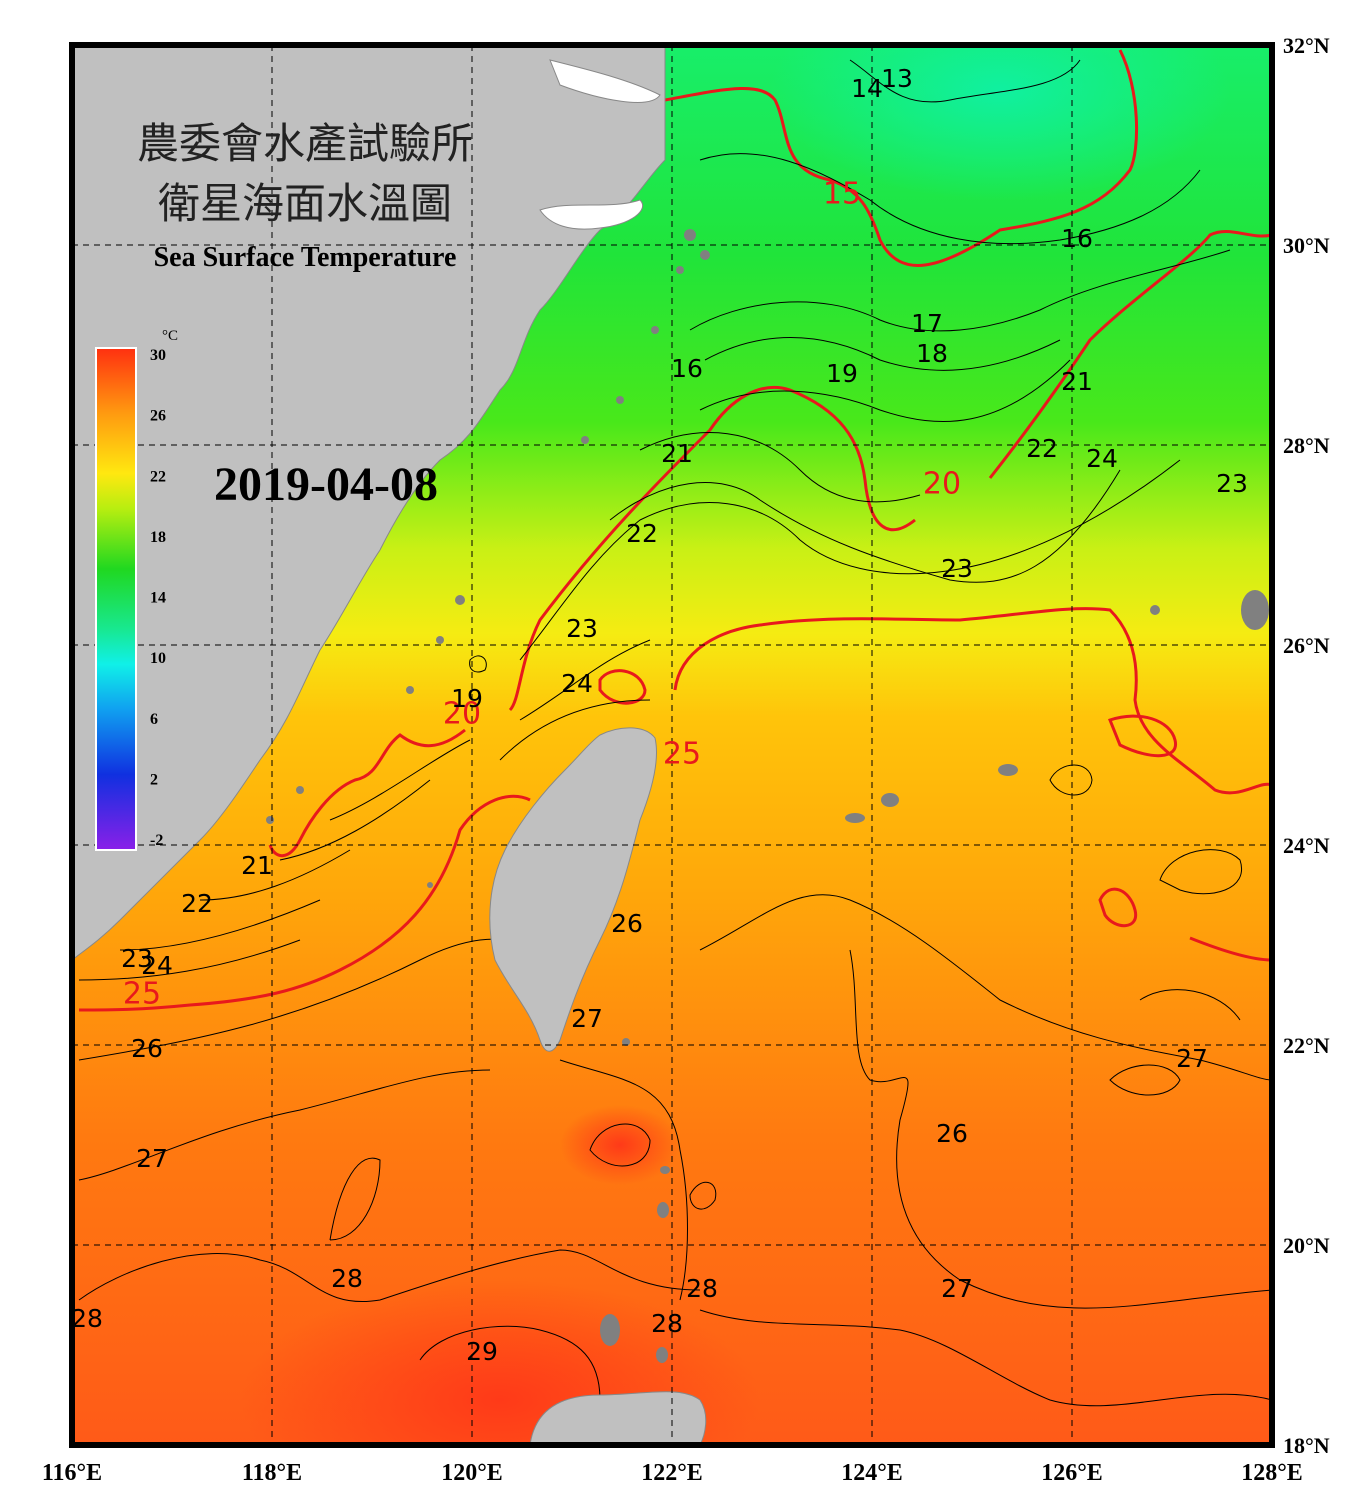  Describe the element at coordinates (1306, 245) in the screenshot. I see `lat-label: 30°N` at that location.